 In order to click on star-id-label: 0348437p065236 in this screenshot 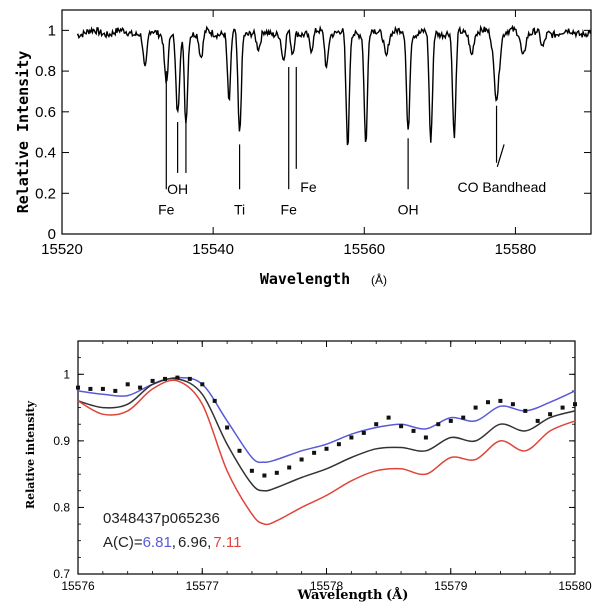, I will do `click(161, 518)`.